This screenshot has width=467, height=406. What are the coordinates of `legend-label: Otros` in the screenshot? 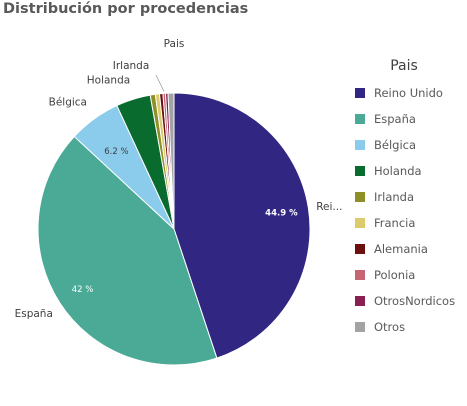 It's located at (390, 327).